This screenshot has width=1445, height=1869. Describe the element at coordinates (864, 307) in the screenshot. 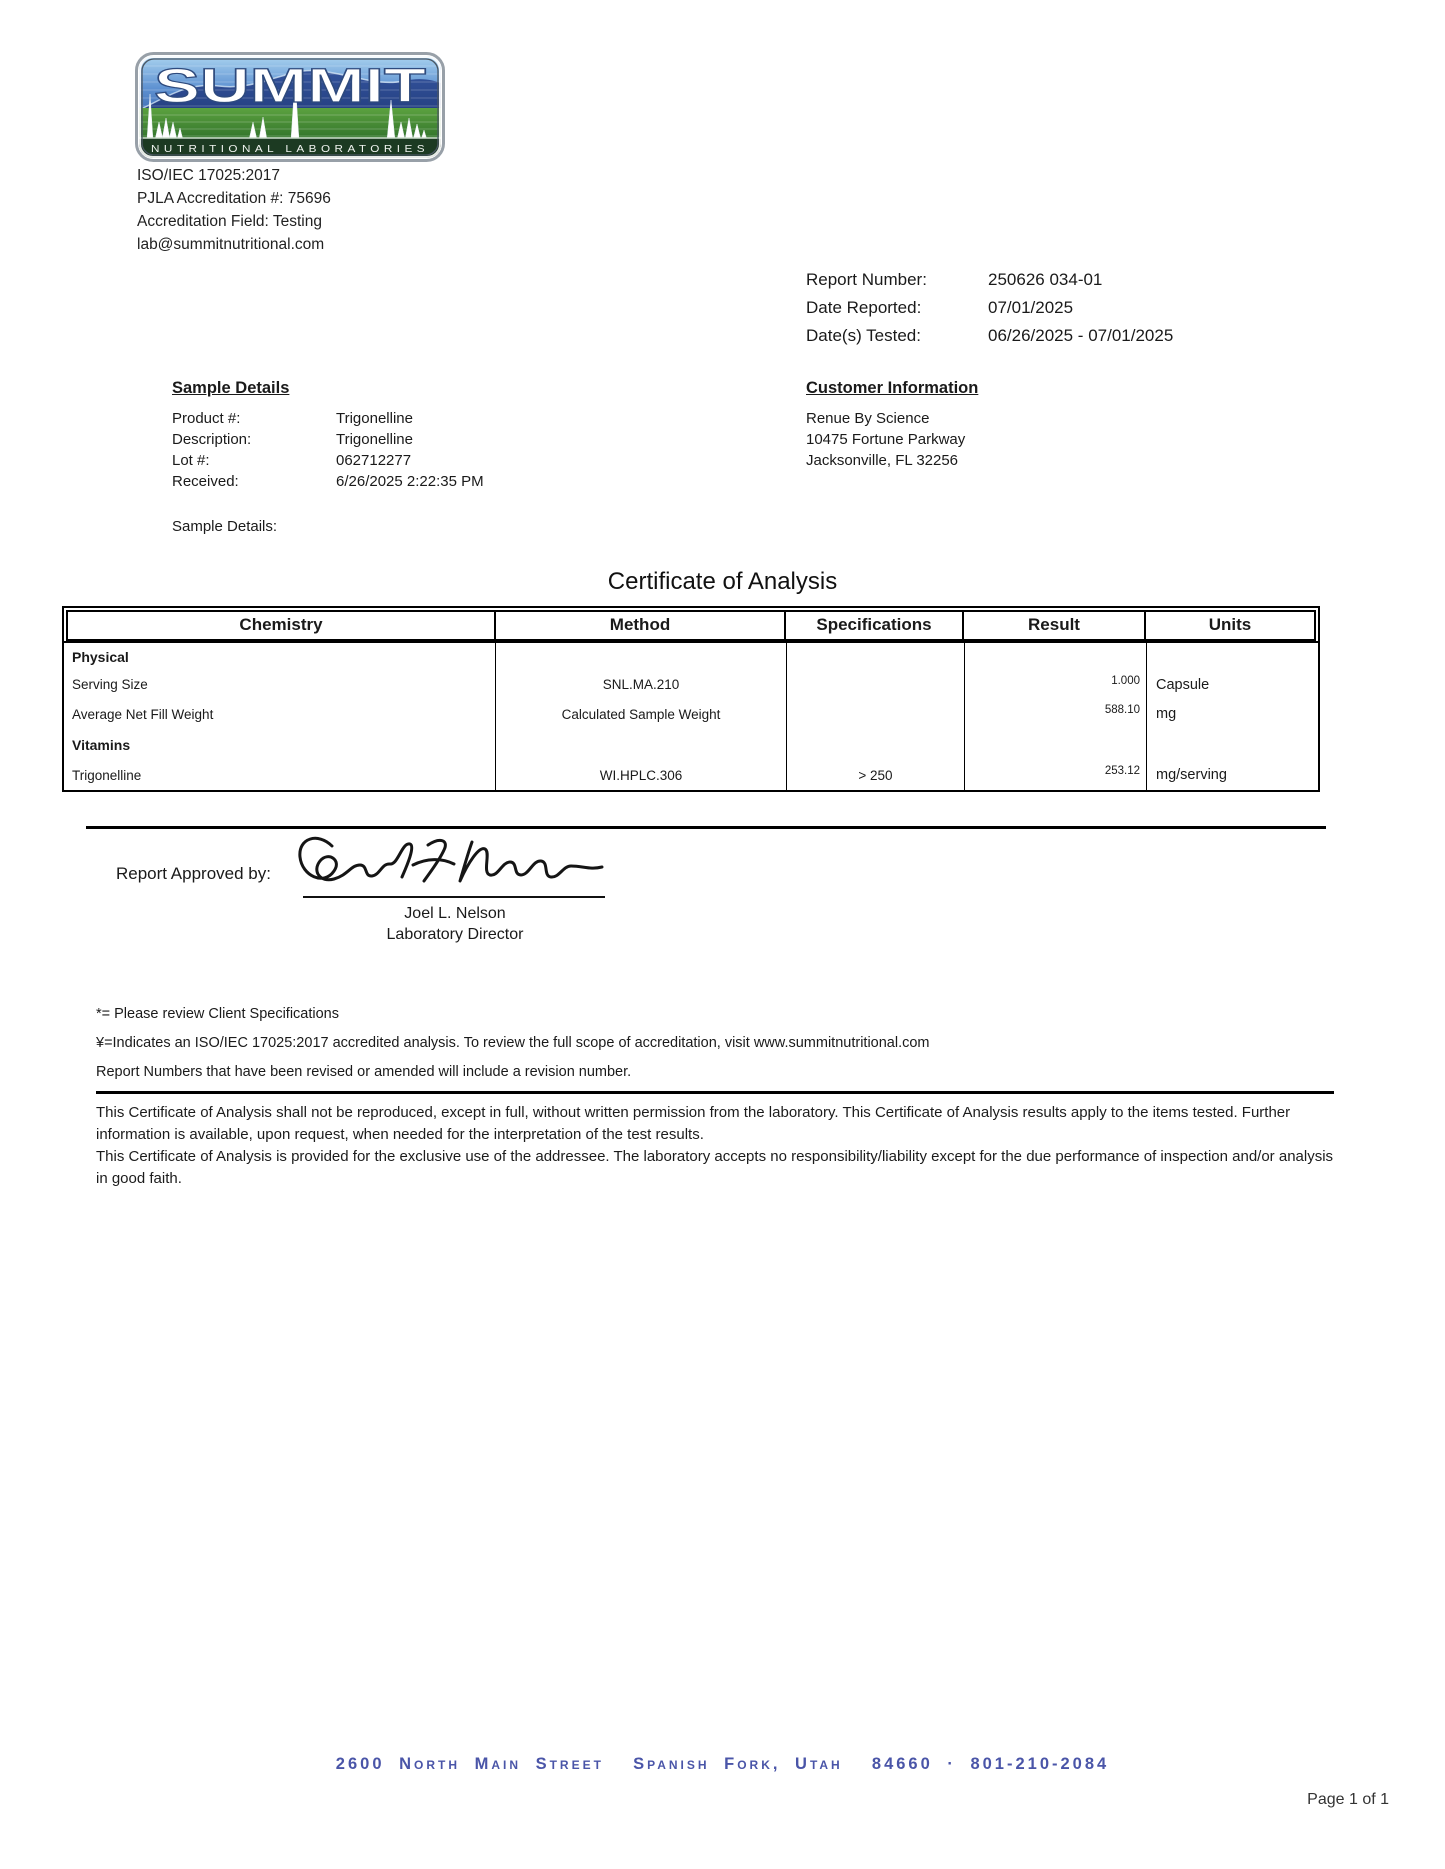

I see `date-reported-label: Date Reported:` at that location.